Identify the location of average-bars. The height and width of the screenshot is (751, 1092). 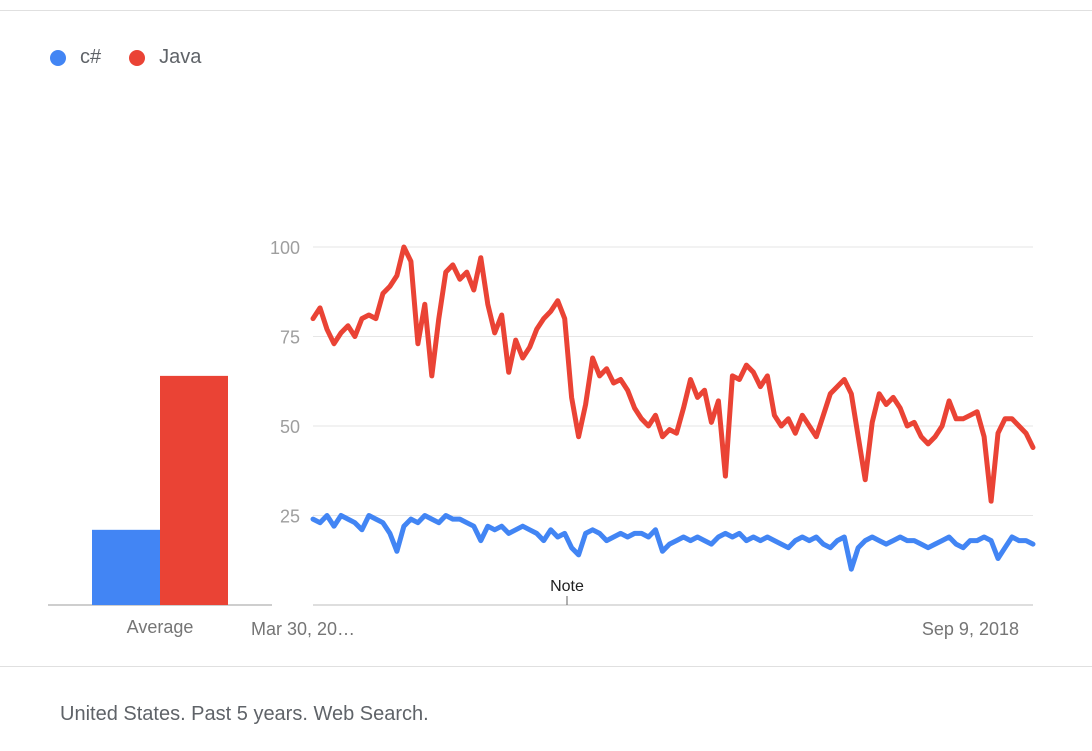
(160, 490).